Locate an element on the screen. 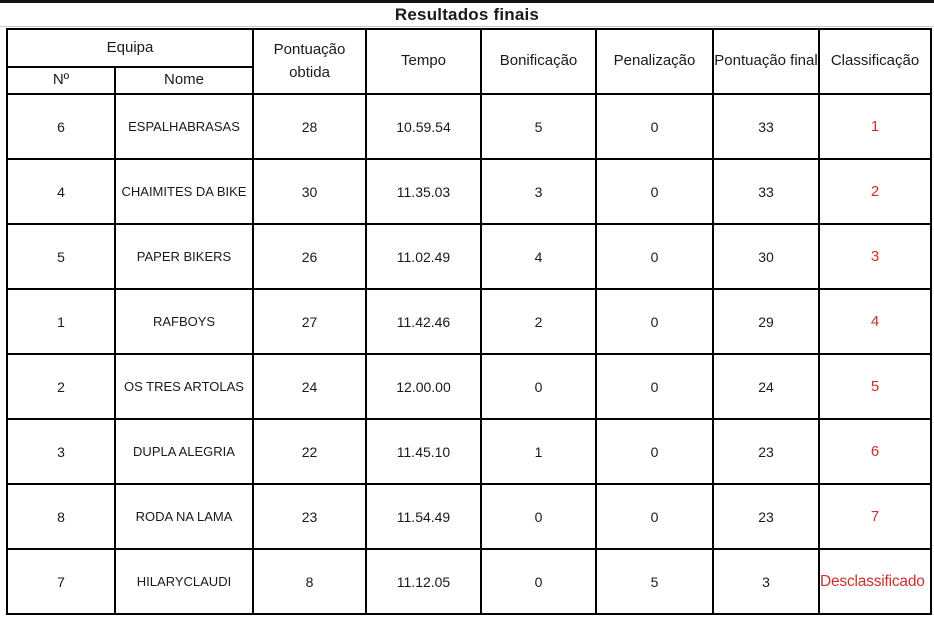 This screenshot has height=618, width=934. cell-team-name: RODA NA LAMA is located at coordinates (184, 516).